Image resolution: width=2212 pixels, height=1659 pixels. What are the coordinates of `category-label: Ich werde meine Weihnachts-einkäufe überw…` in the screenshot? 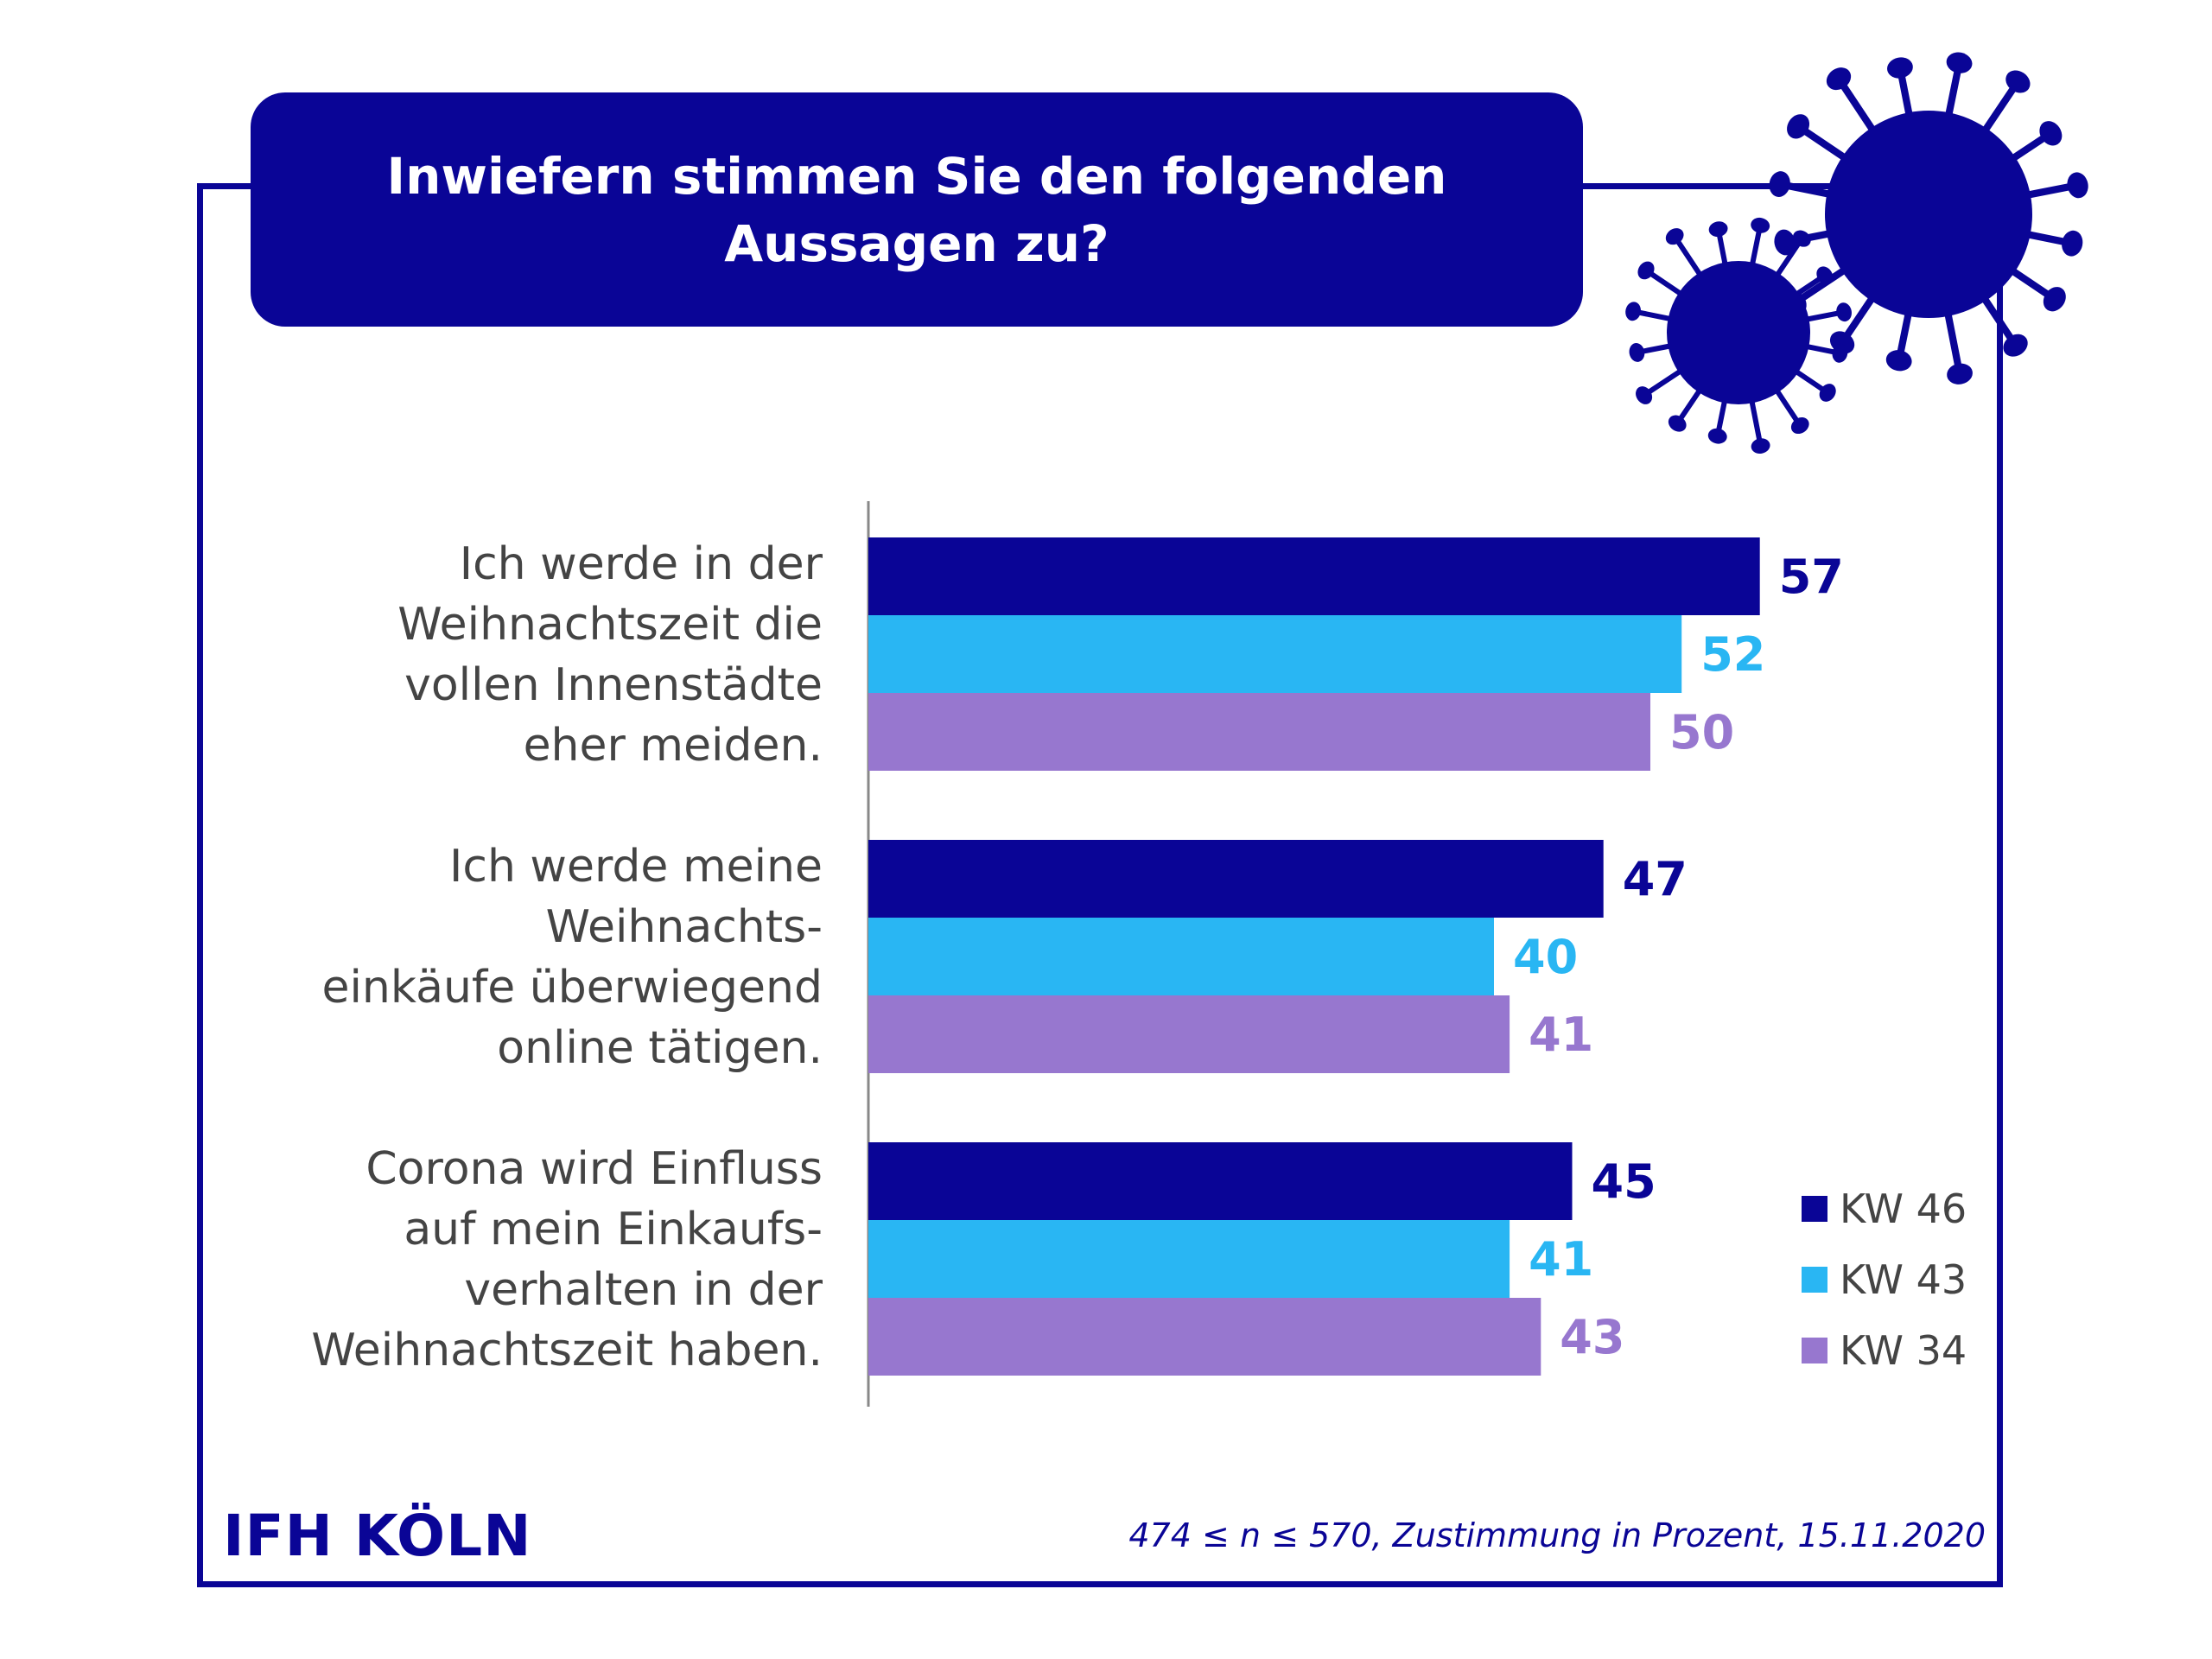 It's located at (572, 957).